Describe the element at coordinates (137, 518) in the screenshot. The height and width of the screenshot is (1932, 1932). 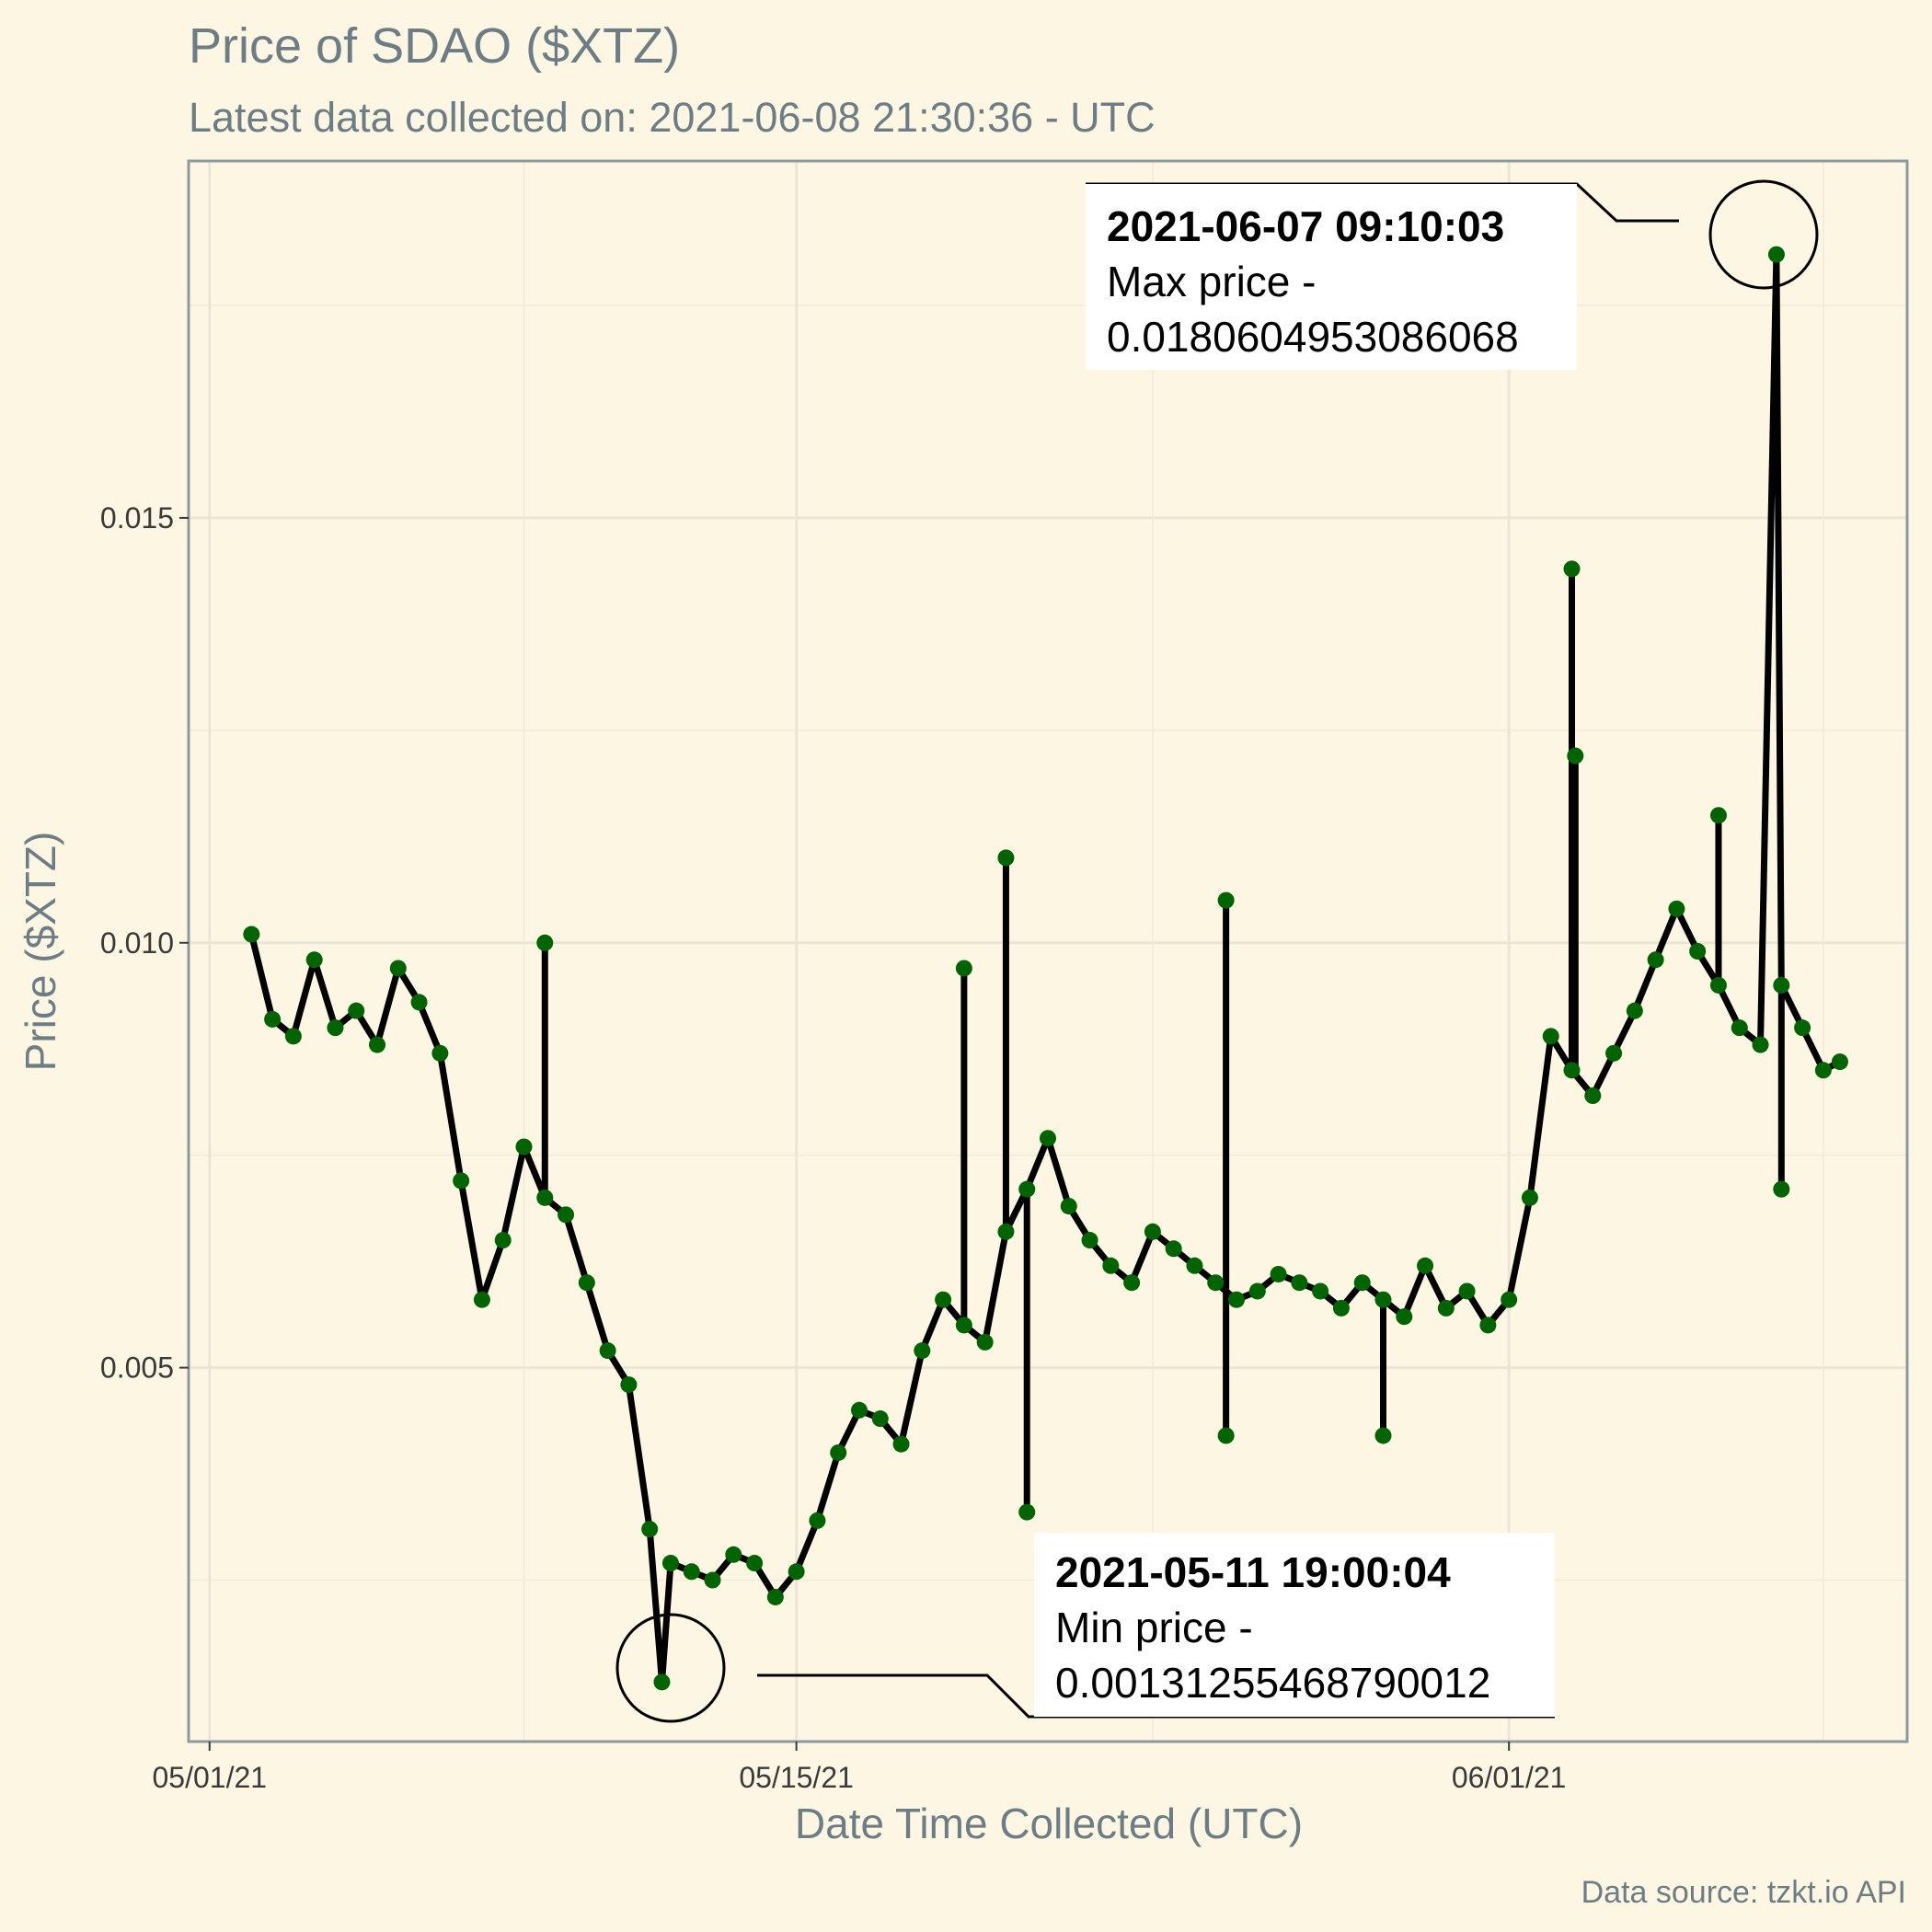
I see `y-tick-label: 0.015` at that location.